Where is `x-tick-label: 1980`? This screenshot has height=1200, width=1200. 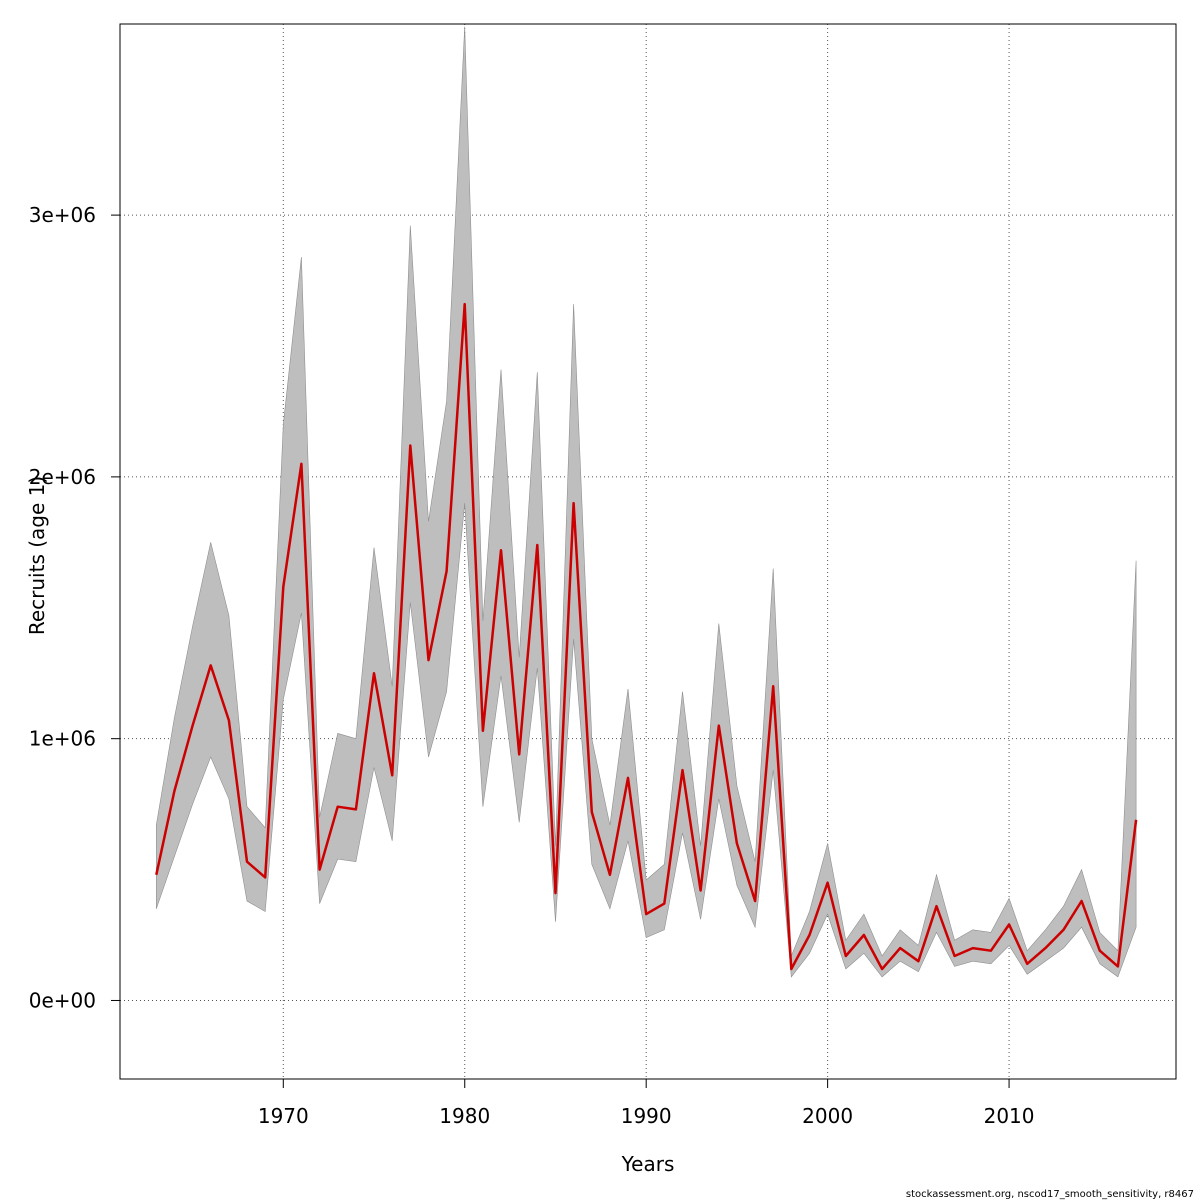
x-tick-label: 1980 is located at coordinates (464, 1116).